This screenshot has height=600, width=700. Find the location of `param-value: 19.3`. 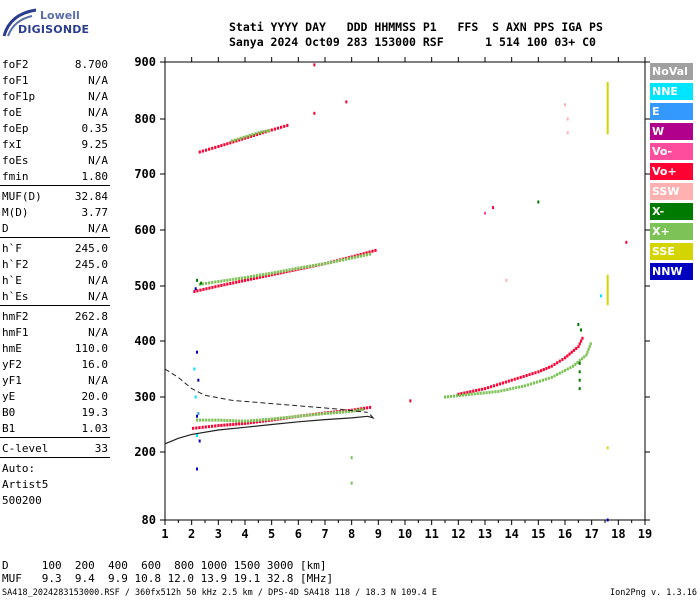

param-value: 19.3 is located at coordinates (95, 412).